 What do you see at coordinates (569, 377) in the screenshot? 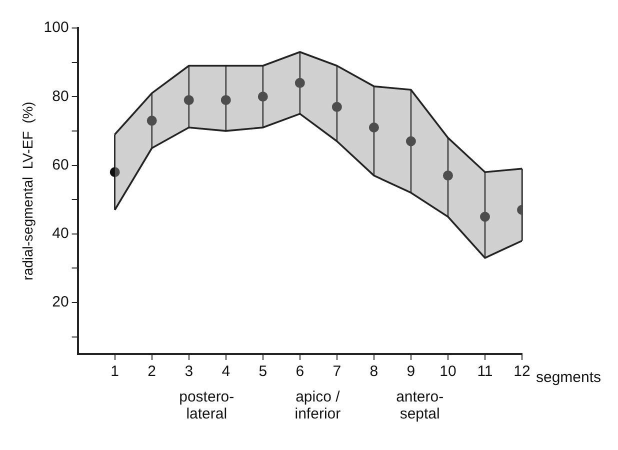
I see `x-axis-title: segments` at bounding box center [569, 377].